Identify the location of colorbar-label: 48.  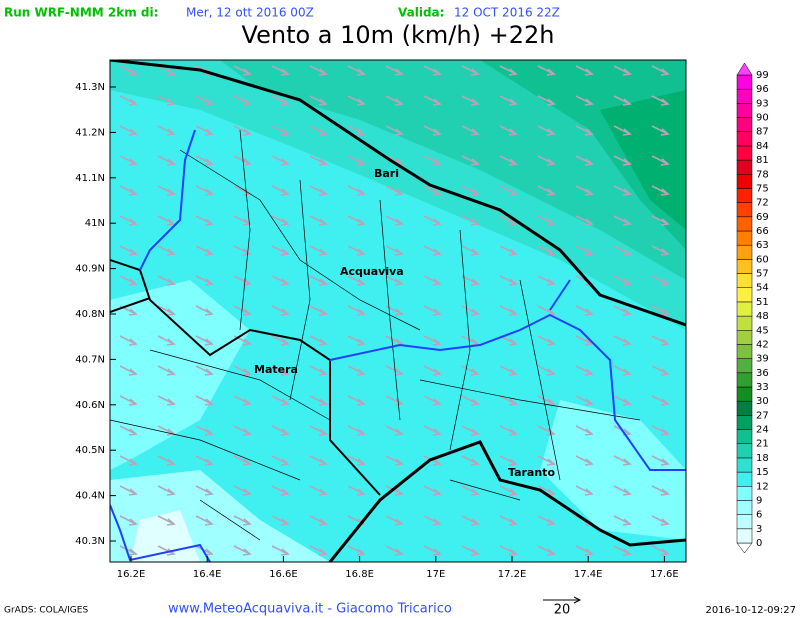
(762, 316).